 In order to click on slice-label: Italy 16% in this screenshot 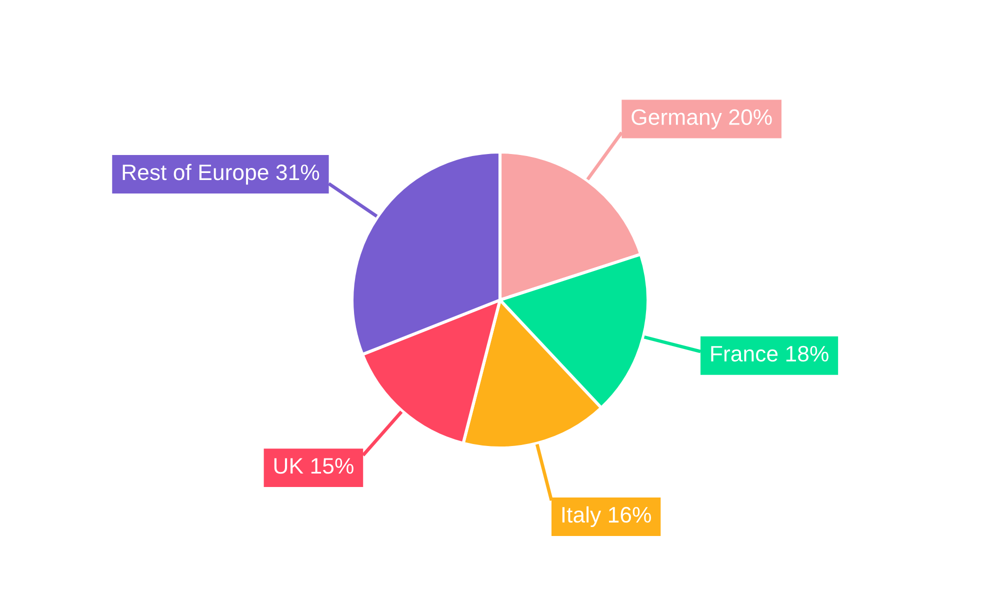, I will do `click(606, 517)`.